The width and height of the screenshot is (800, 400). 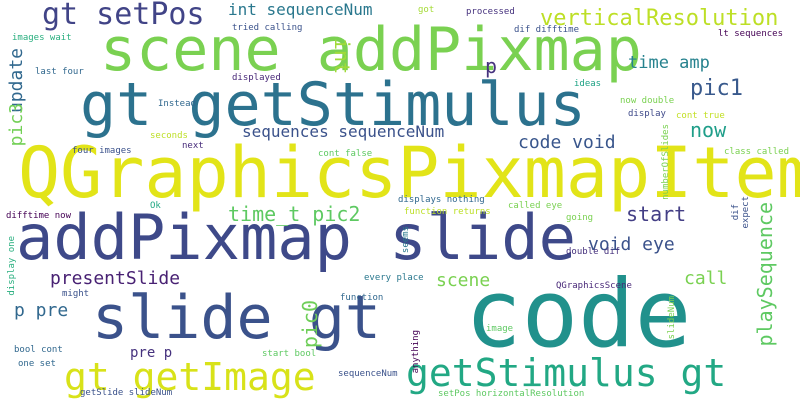 I want to click on word-code-void: code void, so click(x=567, y=142).